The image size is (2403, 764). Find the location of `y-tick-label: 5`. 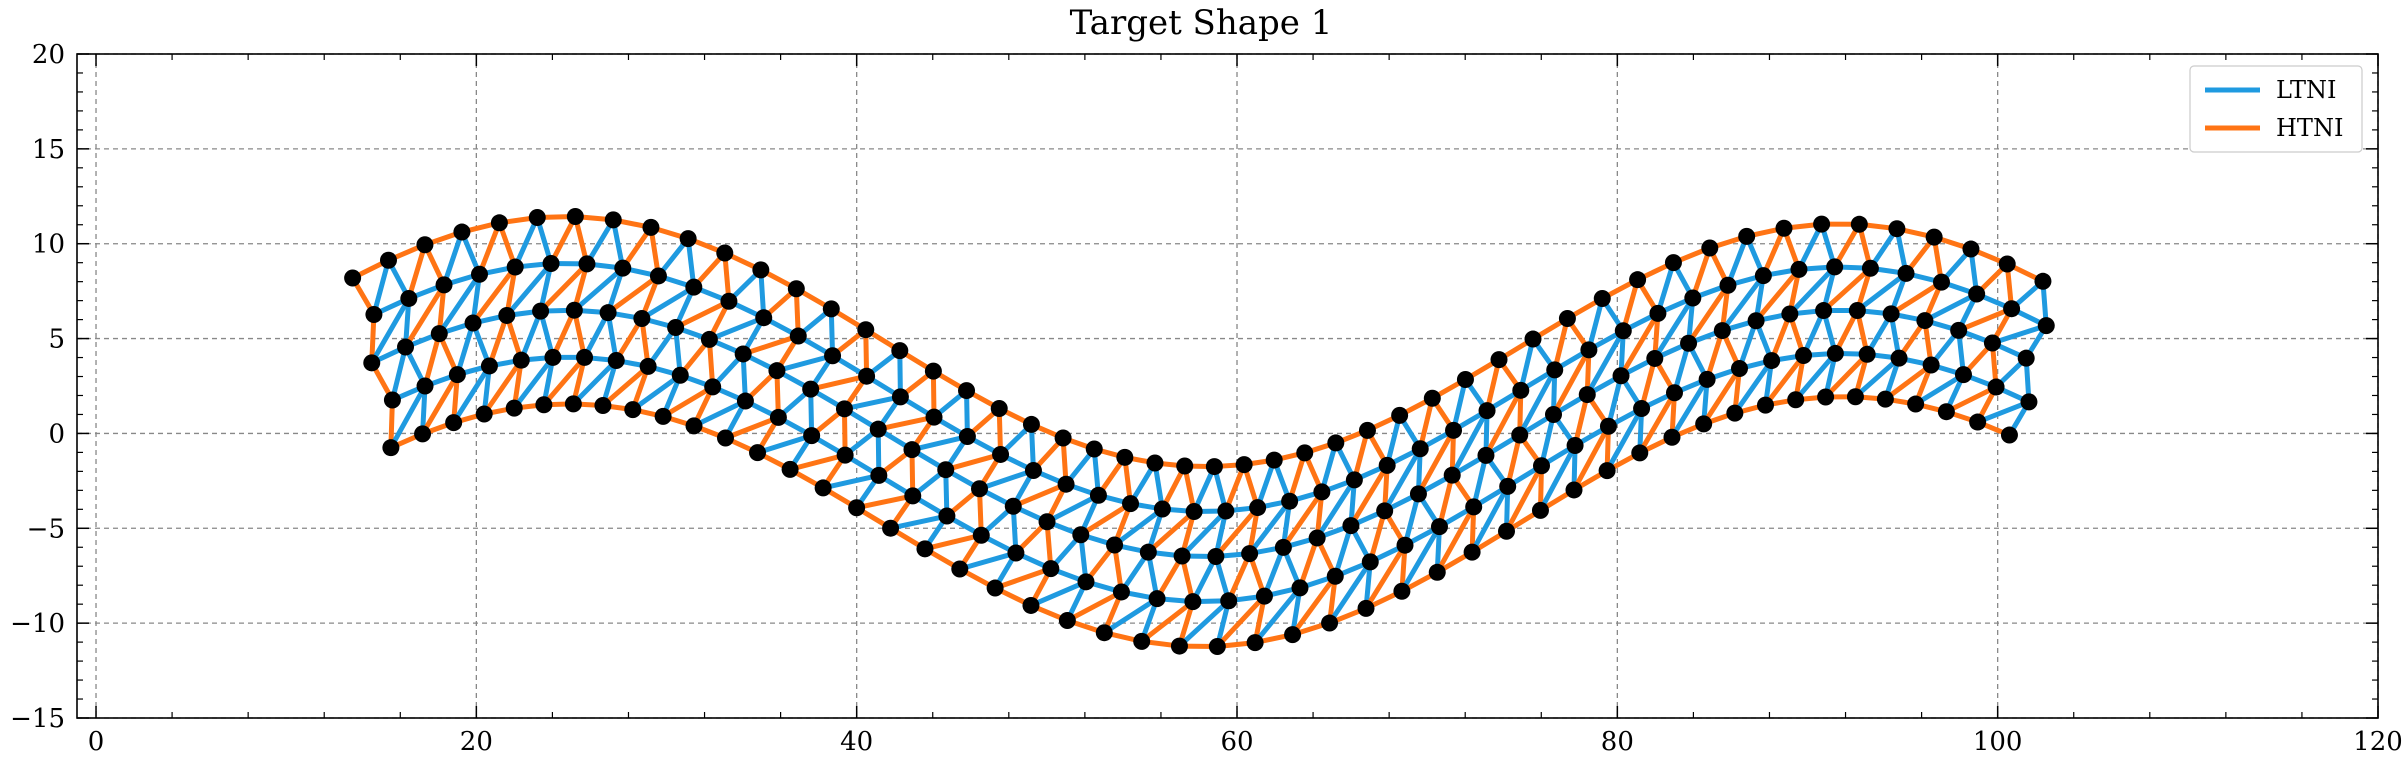

y-tick-label: 5 is located at coordinates (56, 340).